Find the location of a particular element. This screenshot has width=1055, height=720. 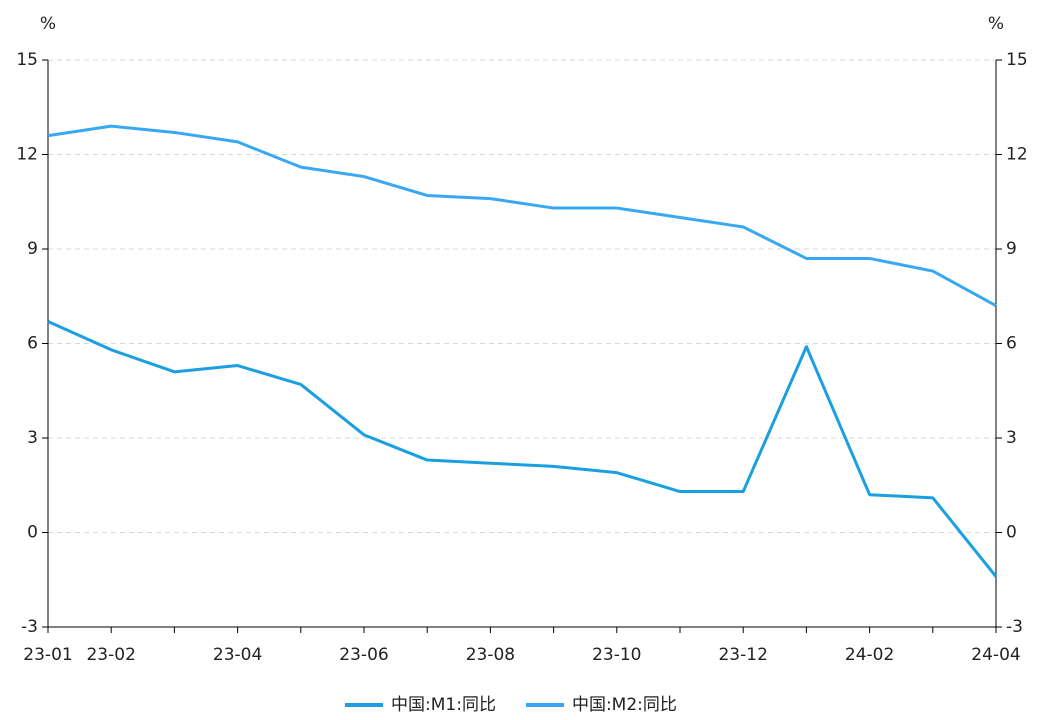

x-tick-label: 23-12 is located at coordinates (742, 655).